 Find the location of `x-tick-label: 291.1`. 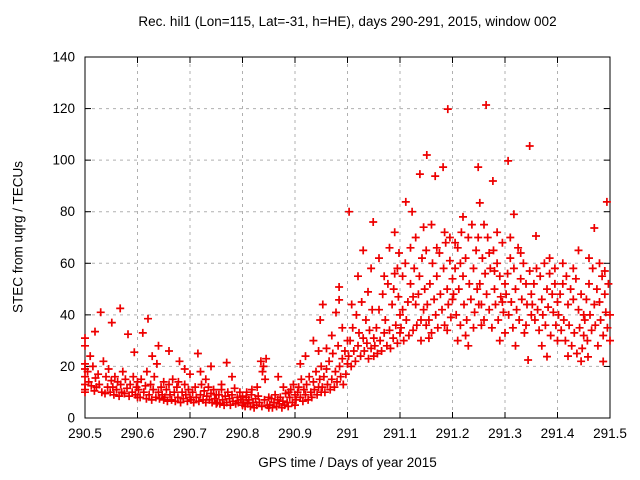

x-tick-label: 291.1 is located at coordinates (400, 433).